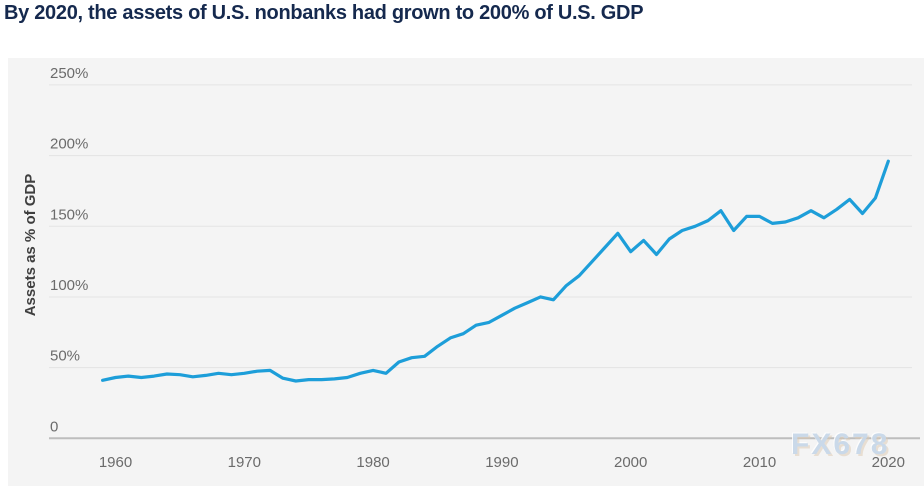  What do you see at coordinates (54, 426) in the screenshot?
I see `y-tick-label: 0` at bounding box center [54, 426].